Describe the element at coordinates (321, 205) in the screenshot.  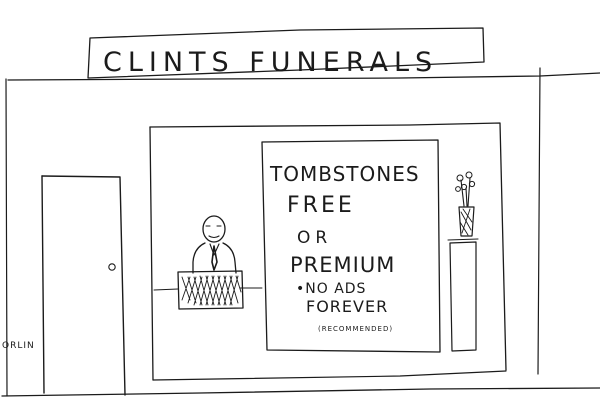
I see `poster-line-free: FREE` at that location.